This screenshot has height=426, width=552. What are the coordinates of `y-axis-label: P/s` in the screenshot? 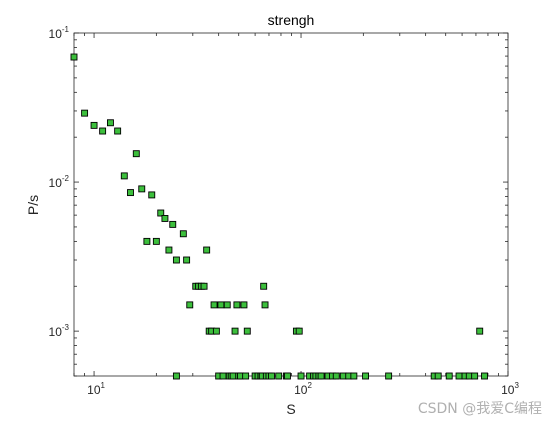 It's located at (33, 205).